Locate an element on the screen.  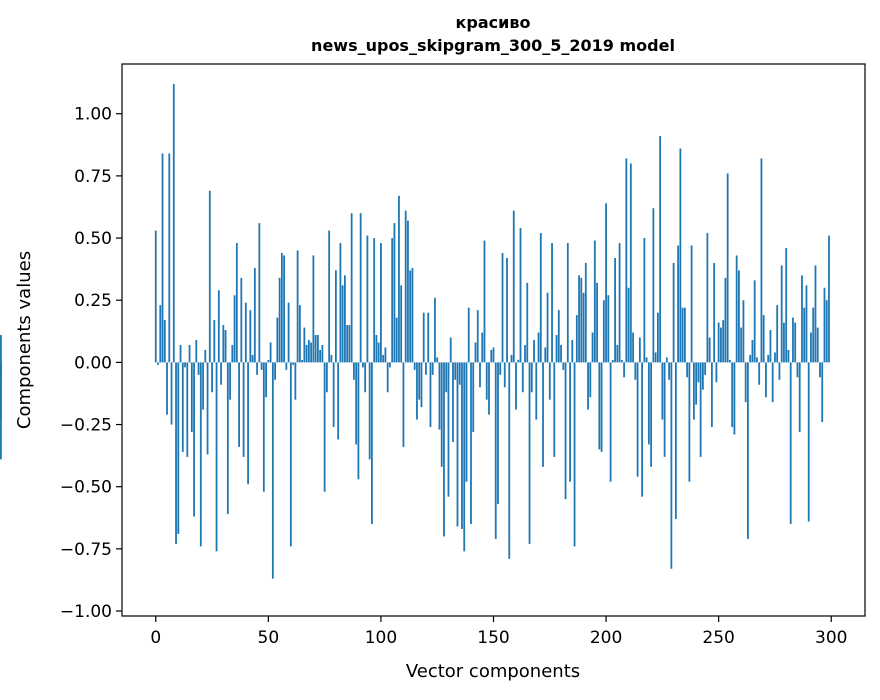
y-axis-label: Components values is located at coordinates (24, 340).